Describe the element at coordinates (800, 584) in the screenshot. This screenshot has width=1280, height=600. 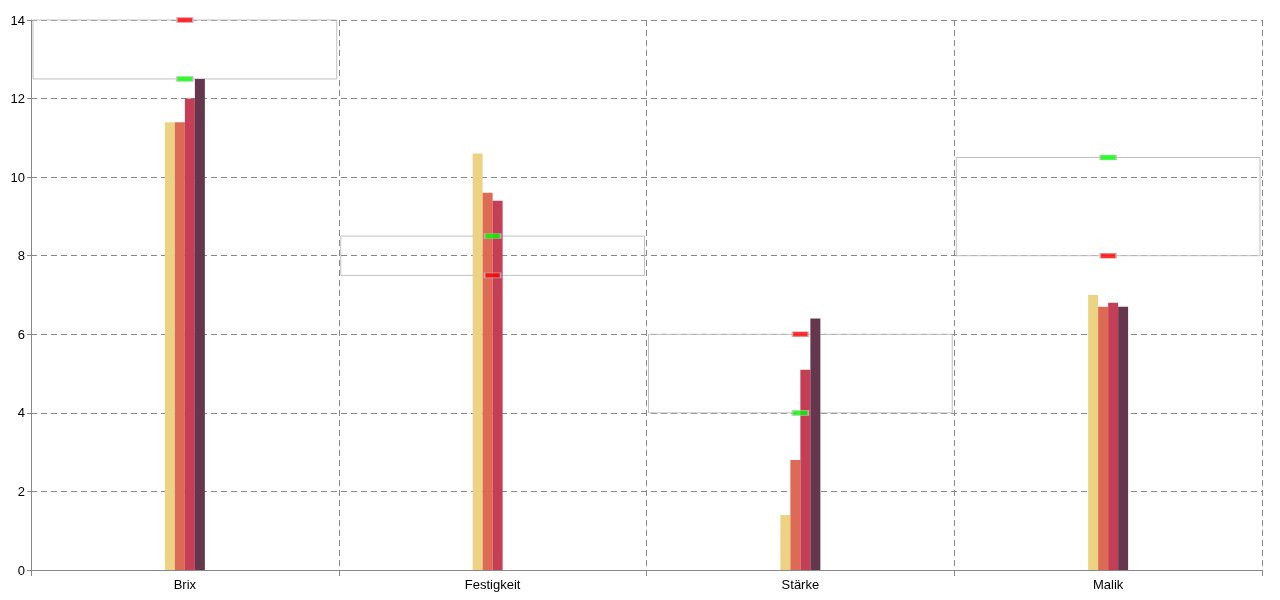
I see `x-tick-label: Stärke` at that location.